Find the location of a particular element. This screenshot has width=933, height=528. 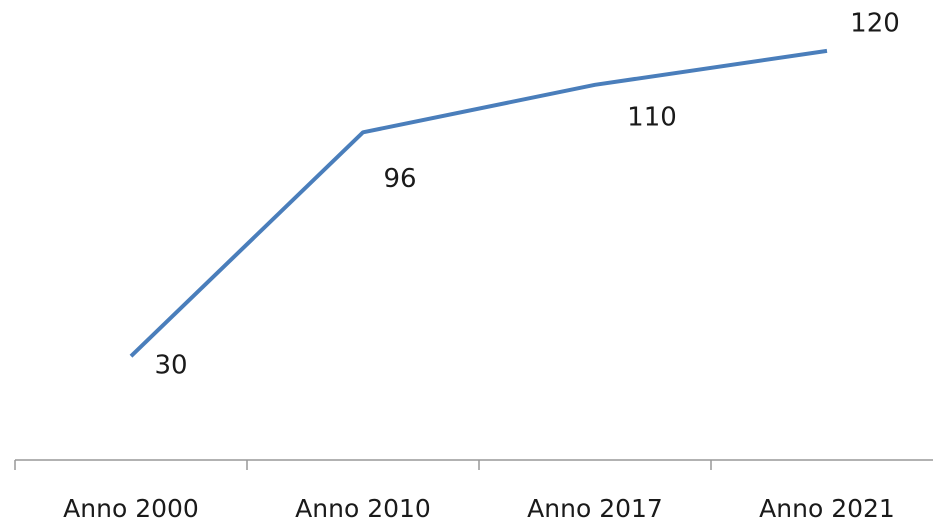

data-label: 120 is located at coordinates (875, 23).